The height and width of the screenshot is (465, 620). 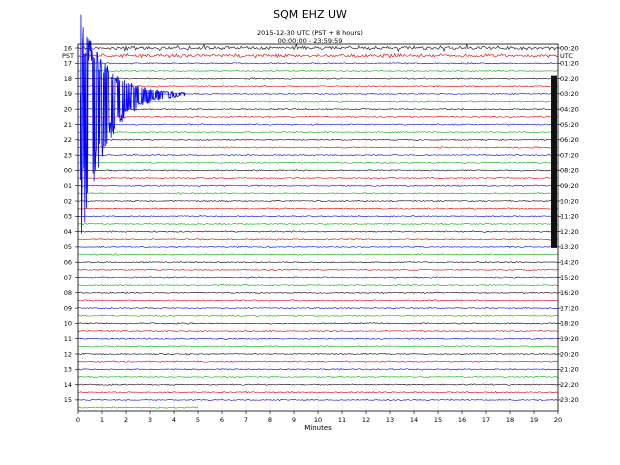 I want to click on left-hour-label-11: 11, so click(x=68, y=339).